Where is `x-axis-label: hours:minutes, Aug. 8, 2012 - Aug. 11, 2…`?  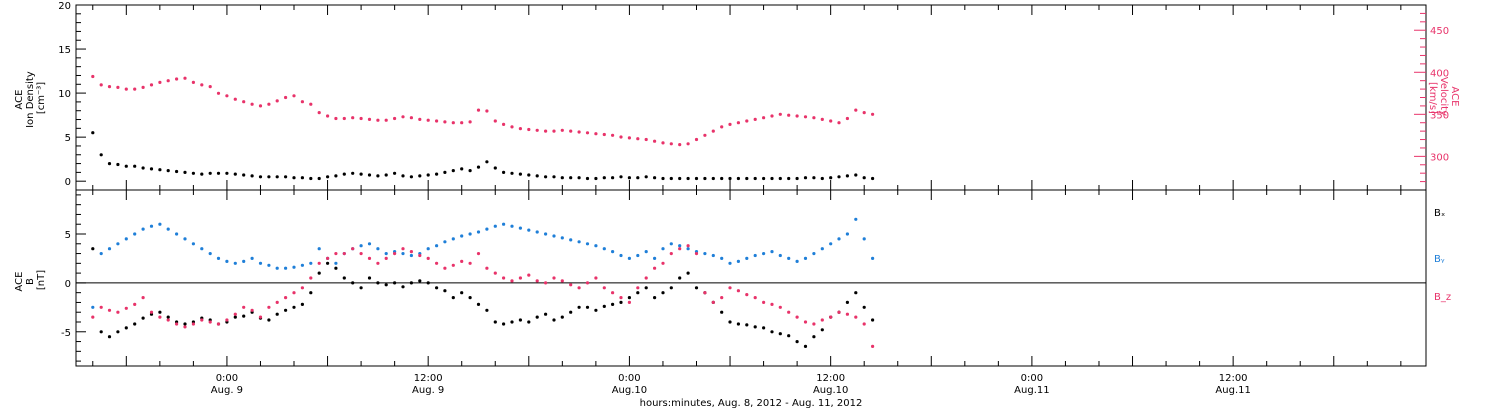 x-axis-label: hours:minutes, Aug. 8, 2012 - Aug. 11, 2… is located at coordinates (751, 403).